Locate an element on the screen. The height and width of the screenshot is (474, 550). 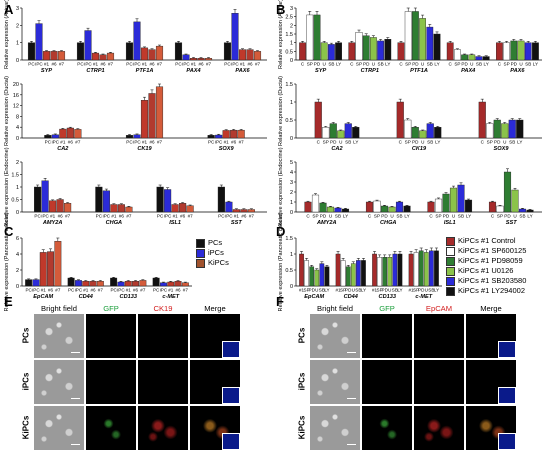
group-label: EpCAM is located at coordinates (314, 297).